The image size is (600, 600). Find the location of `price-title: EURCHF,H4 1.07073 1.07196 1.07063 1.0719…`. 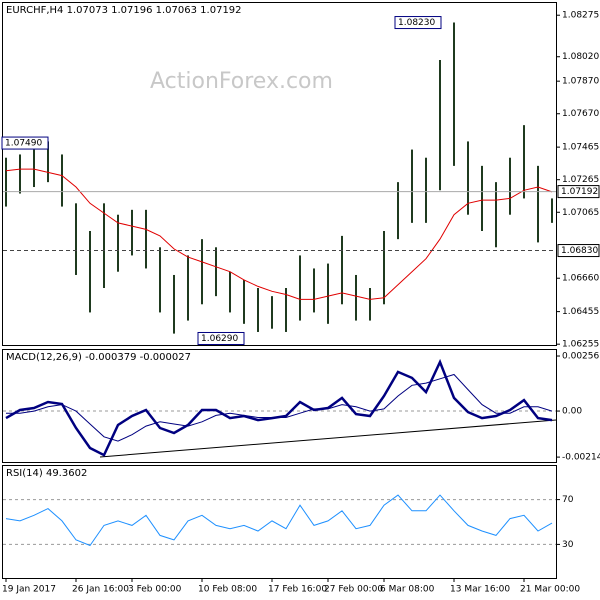

price-title: EURCHF,H4 1.07073 1.07196 1.07063 1.0719… is located at coordinates (124, 10).